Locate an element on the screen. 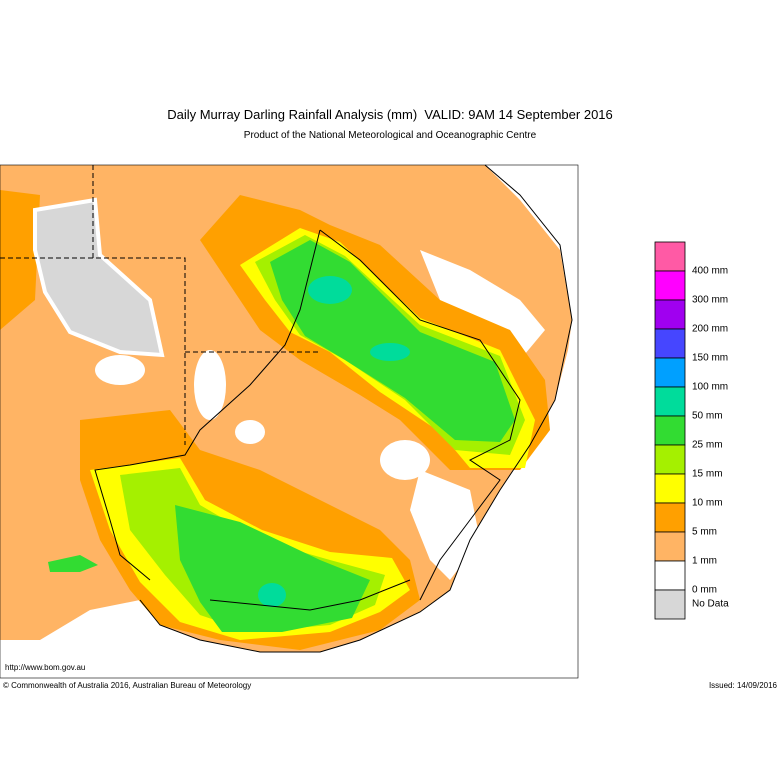  legend-label: 10 mm is located at coordinates (707, 503).